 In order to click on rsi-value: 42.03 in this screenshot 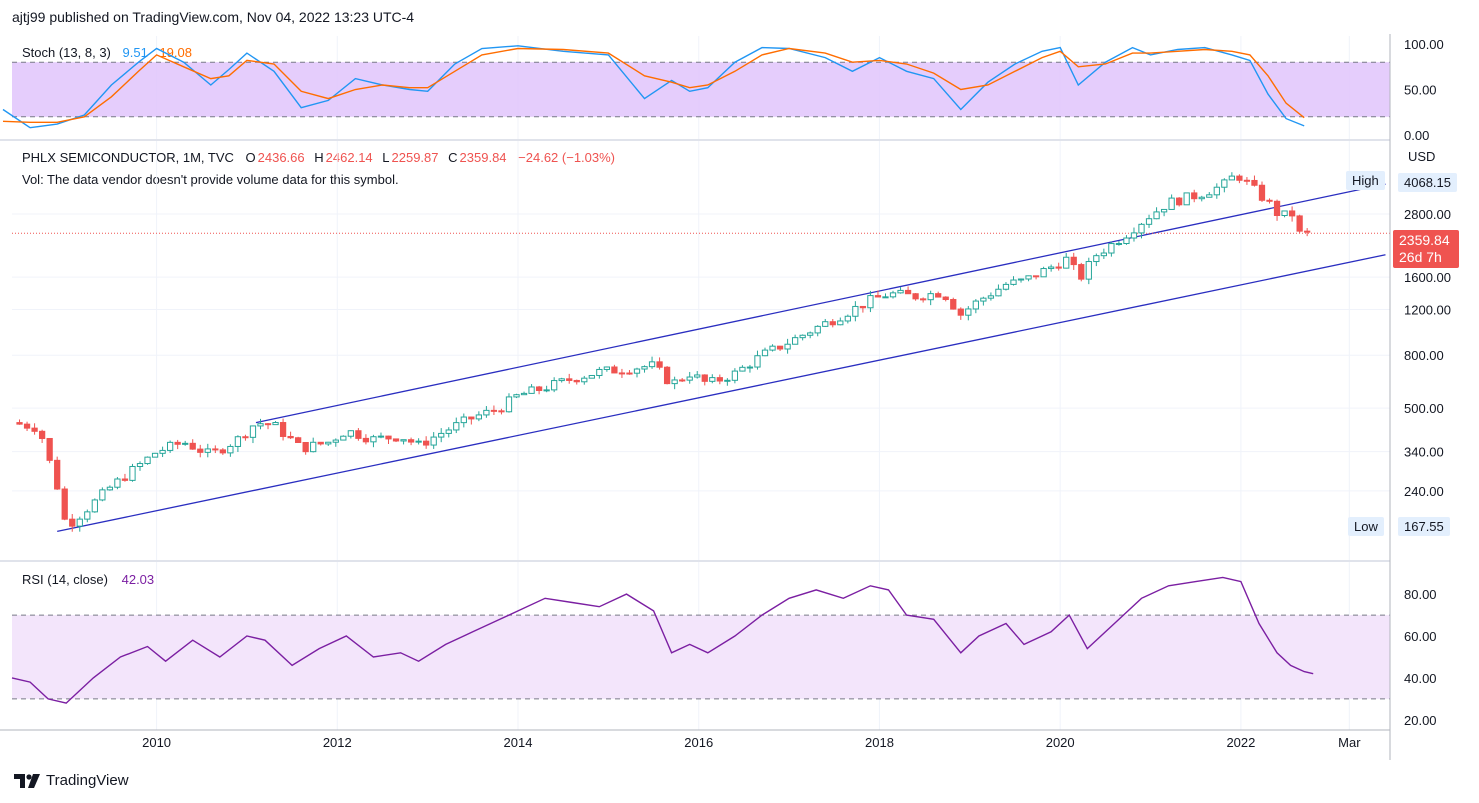, I will do `click(138, 579)`.